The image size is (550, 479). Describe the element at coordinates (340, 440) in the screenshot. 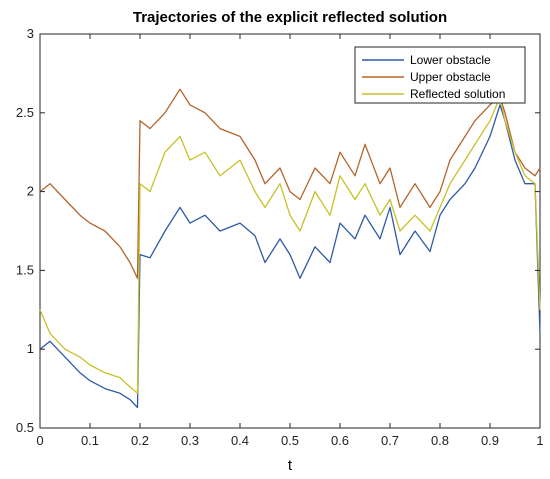

I see `x-tick-label: 0.6` at that location.